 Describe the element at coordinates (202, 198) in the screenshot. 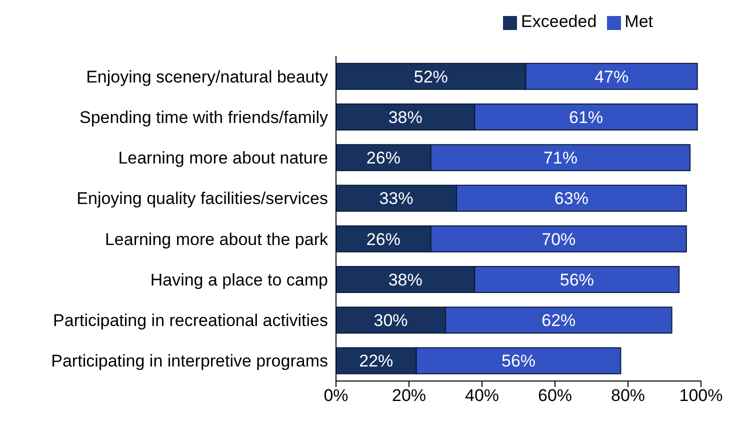

I see `y-tick-label: Enjoying quality facilities/services` at that location.